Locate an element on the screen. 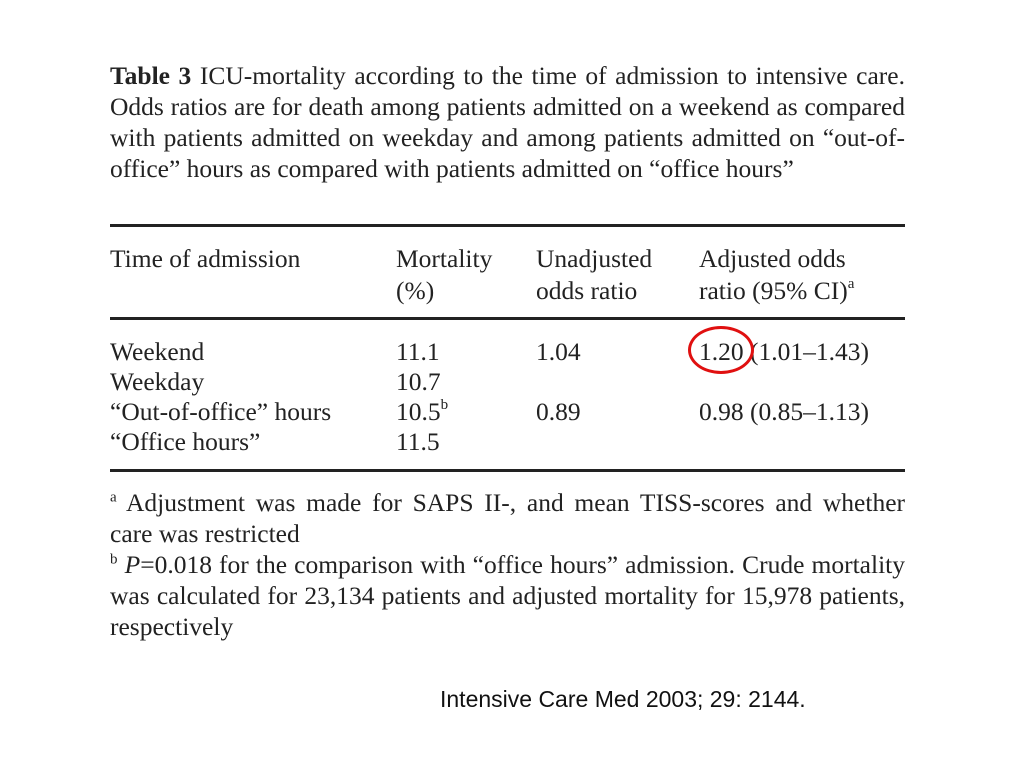  header-unadjusted-line2: odds ratio is located at coordinates (587, 290).